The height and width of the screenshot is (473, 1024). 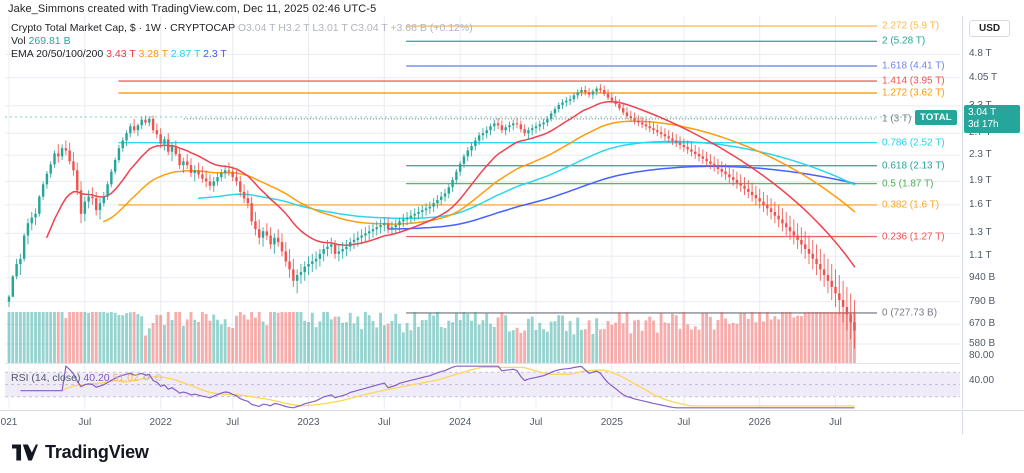 What do you see at coordinates (980, 233) in the screenshot?
I see `price-tick: 1.3 T` at bounding box center [980, 233].